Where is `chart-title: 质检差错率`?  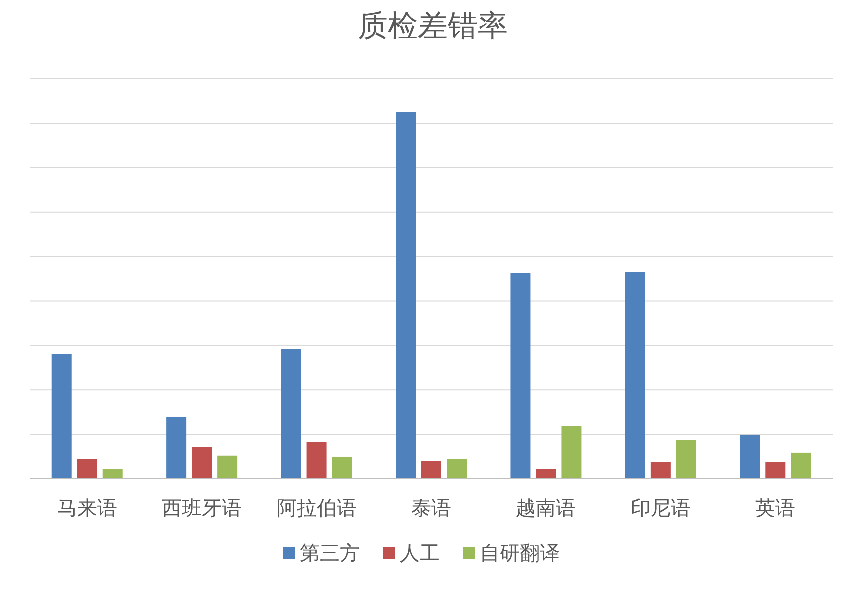 chart-title: 质检差错率 is located at coordinates (433, 26).